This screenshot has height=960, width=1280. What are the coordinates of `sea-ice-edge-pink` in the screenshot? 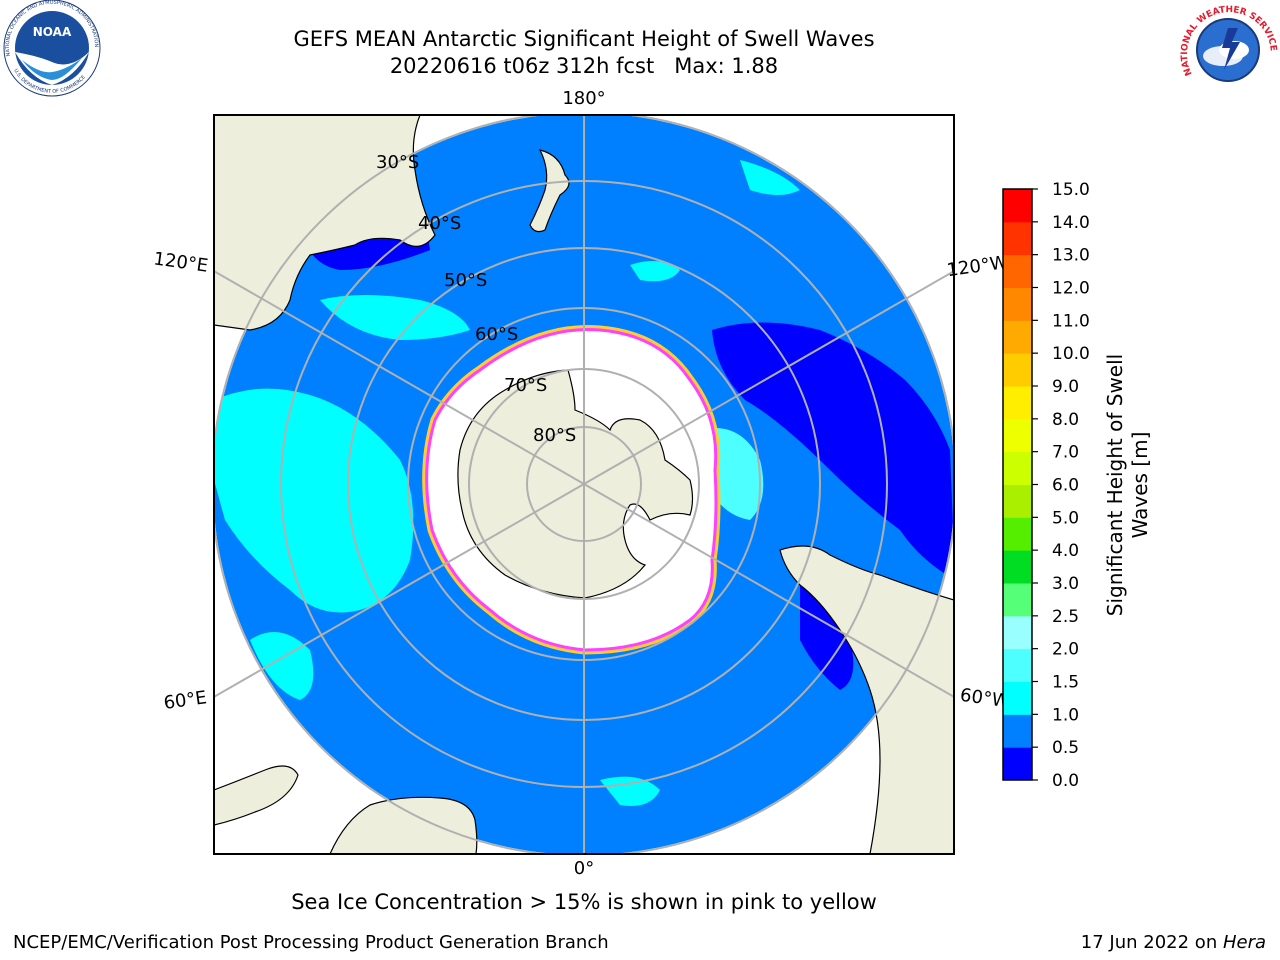 It's located at (571, 490).